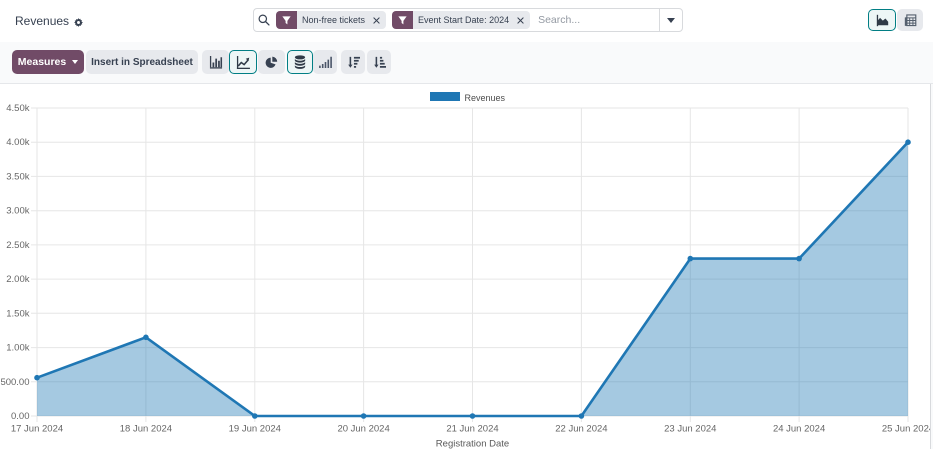 Image resolution: width=933 pixels, height=454 pixels. What do you see at coordinates (17, 245) in the screenshot?
I see `svg-text: 2.50k` at bounding box center [17, 245].